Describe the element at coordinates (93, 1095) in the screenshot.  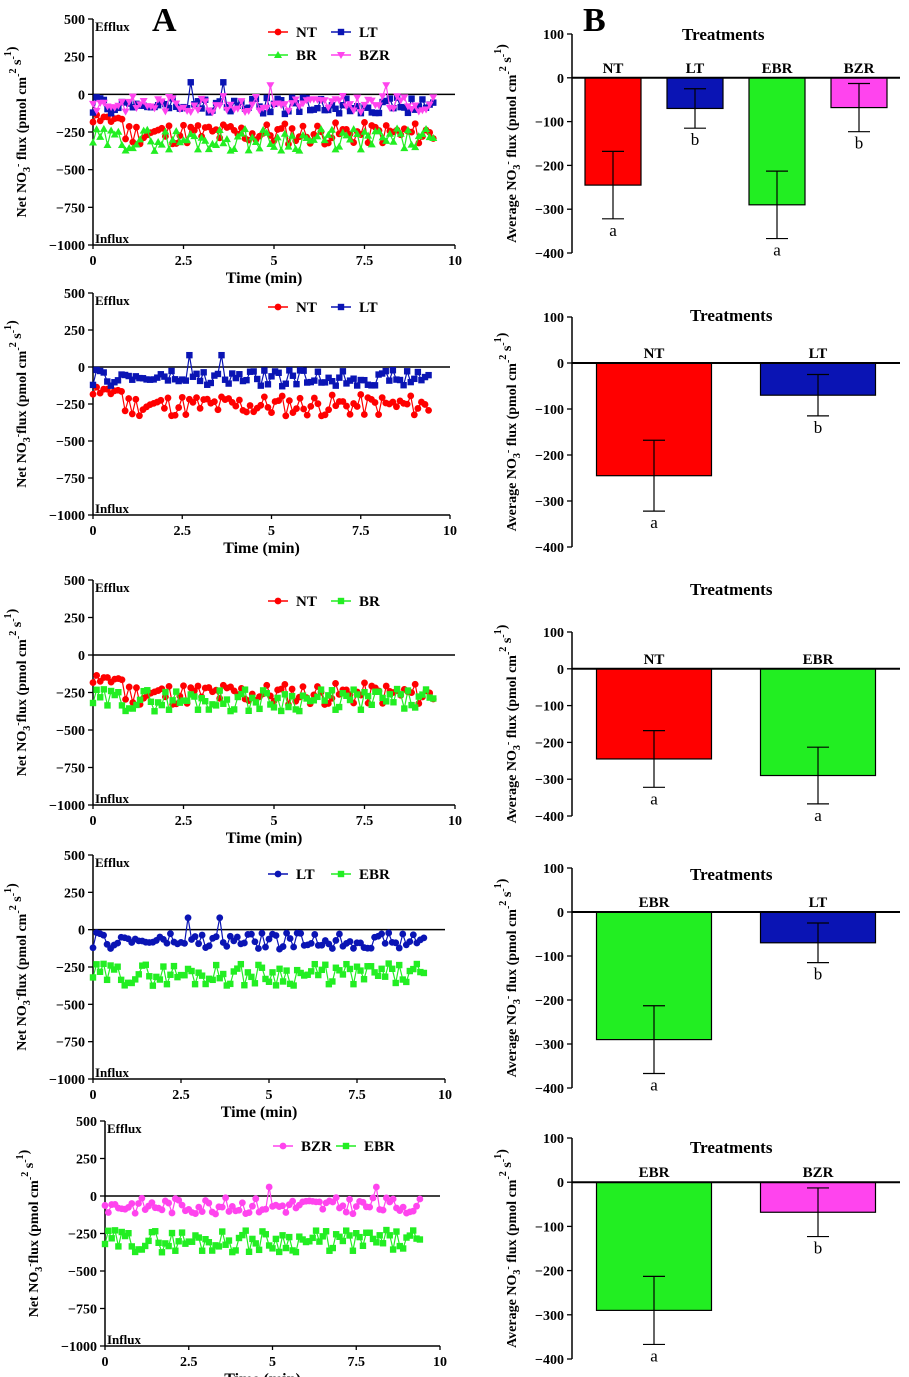
I see `x-tick-label: 0` at that location.